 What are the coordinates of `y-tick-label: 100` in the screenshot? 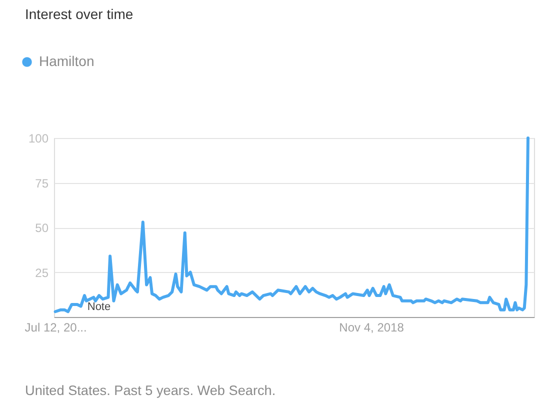 It's located at (38, 139).